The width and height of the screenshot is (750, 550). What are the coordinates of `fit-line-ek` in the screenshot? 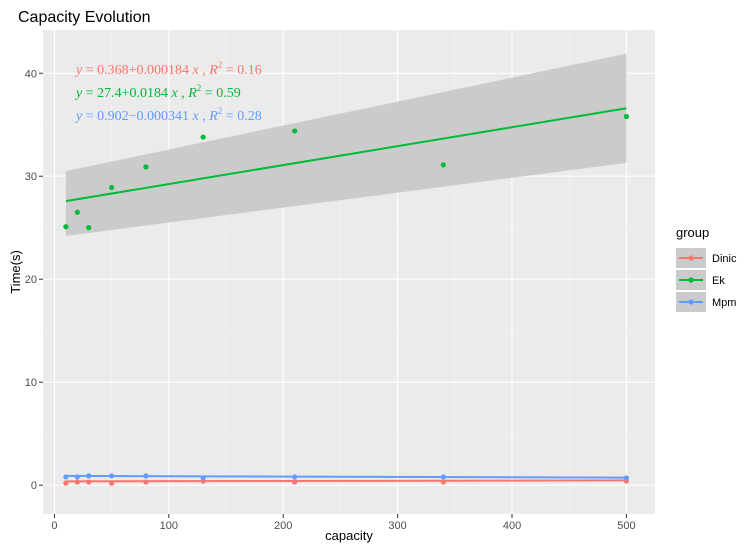 It's located at (346, 155).